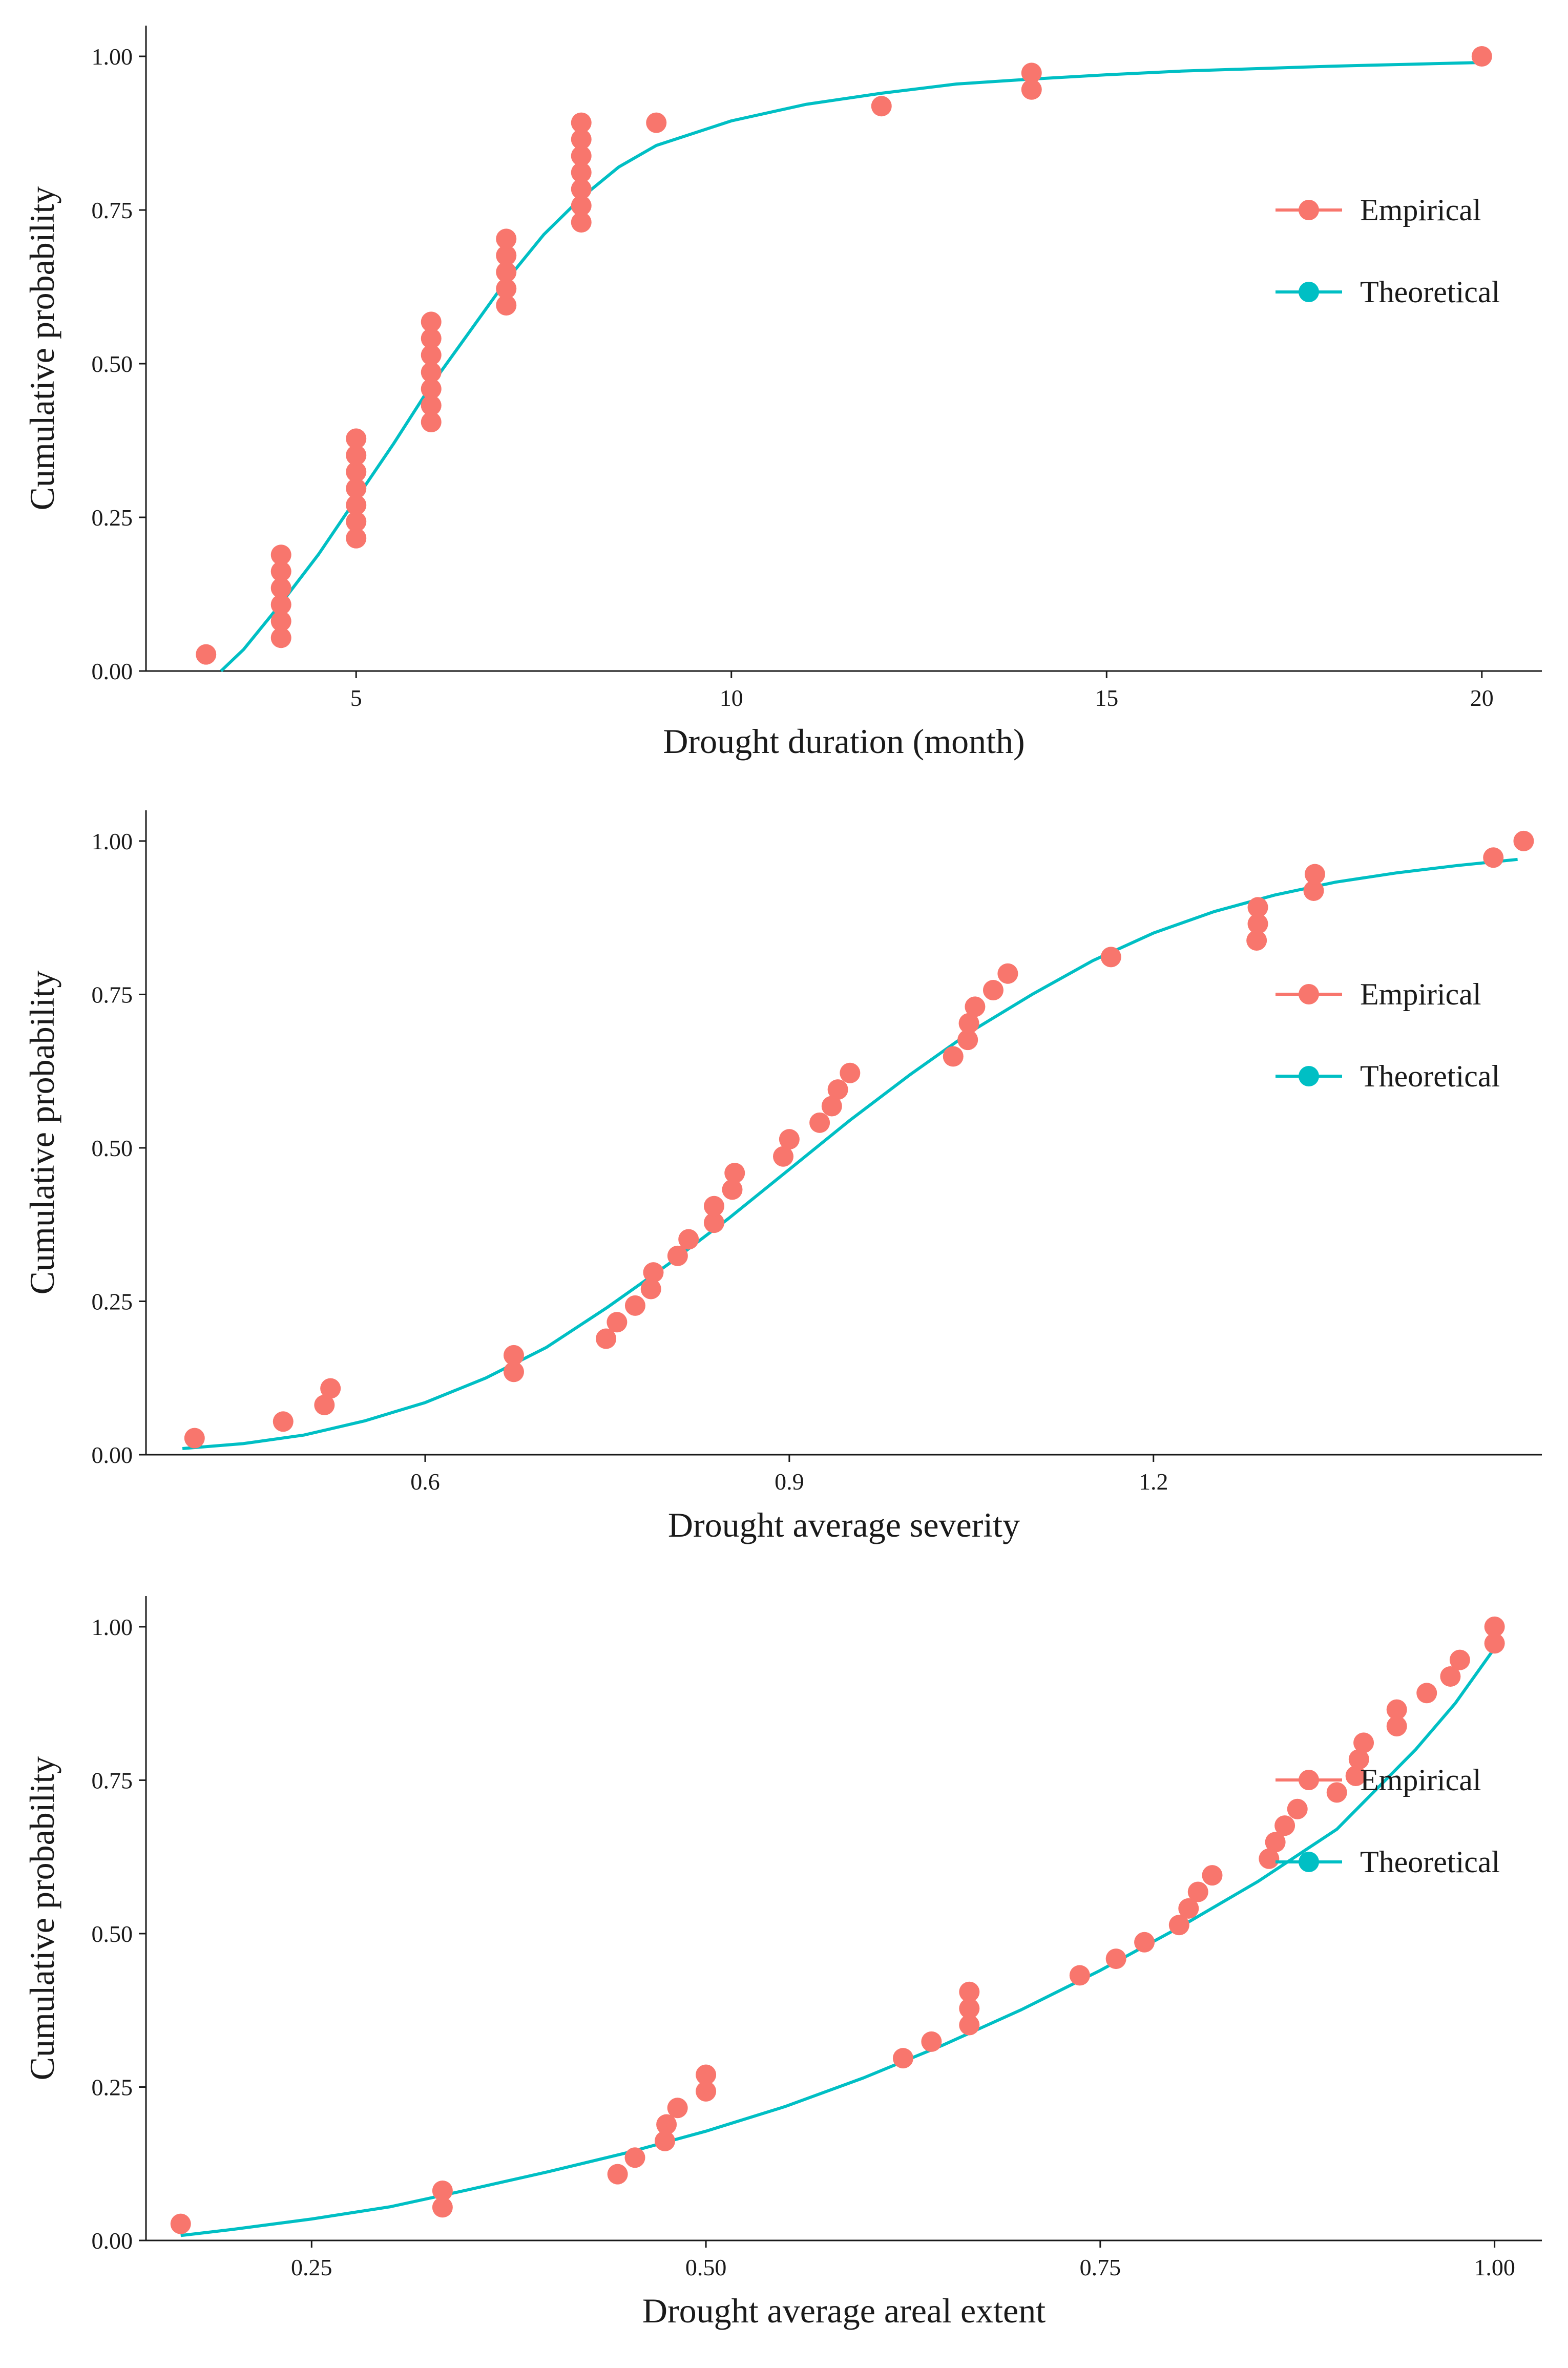  I want to click on x-tick-label: 0.25, so click(311, 2267).